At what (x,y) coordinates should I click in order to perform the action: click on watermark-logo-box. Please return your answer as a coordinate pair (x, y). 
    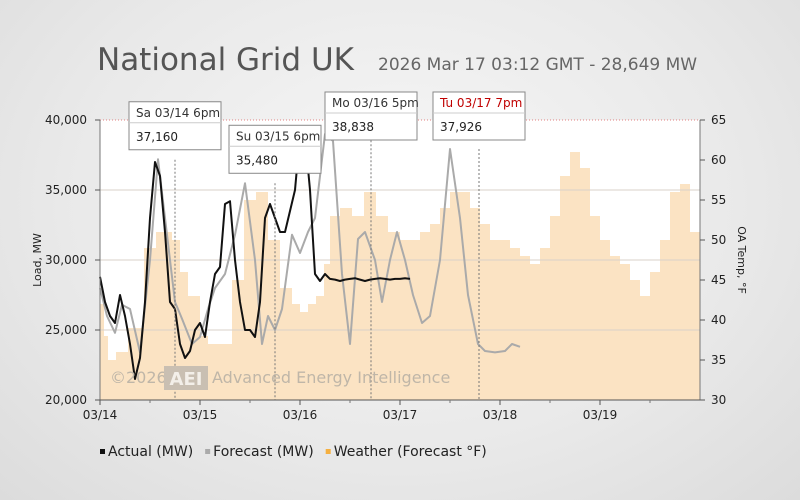
    Looking at the image, I should click on (186, 378).